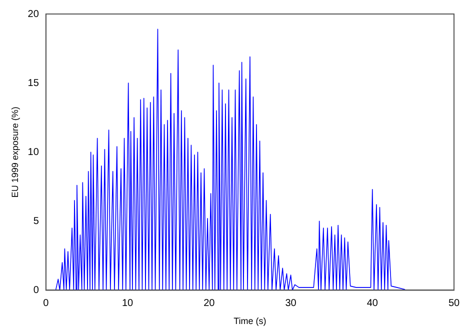 Image resolution: width=474 pixels, height=335 pixels. I want to click on x-tick-label: 20, so click(210, 303).